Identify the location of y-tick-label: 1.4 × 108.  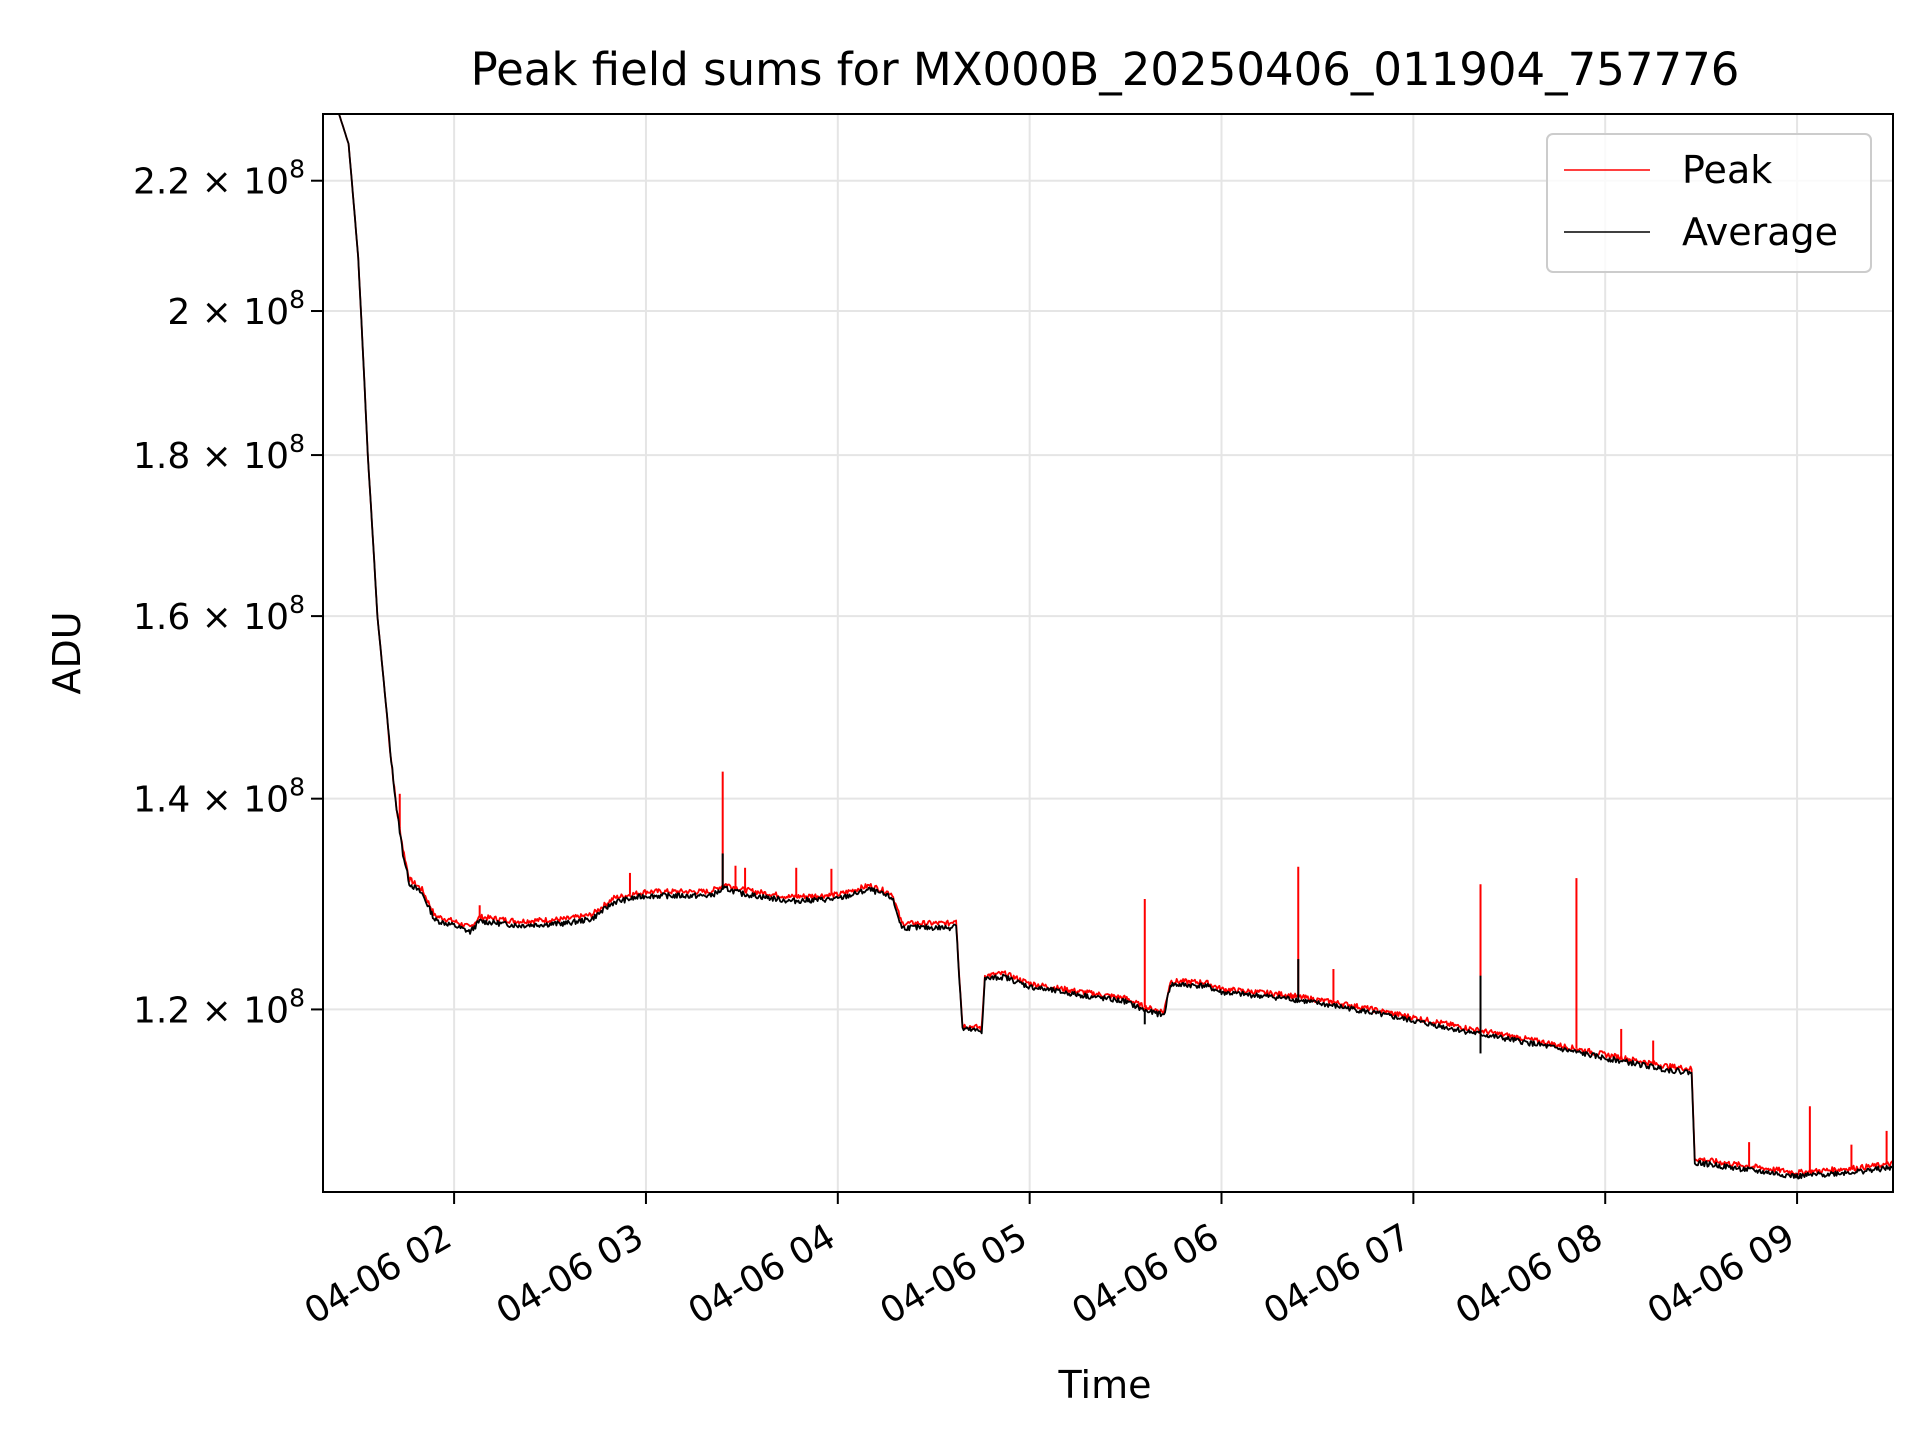
(219, 797).